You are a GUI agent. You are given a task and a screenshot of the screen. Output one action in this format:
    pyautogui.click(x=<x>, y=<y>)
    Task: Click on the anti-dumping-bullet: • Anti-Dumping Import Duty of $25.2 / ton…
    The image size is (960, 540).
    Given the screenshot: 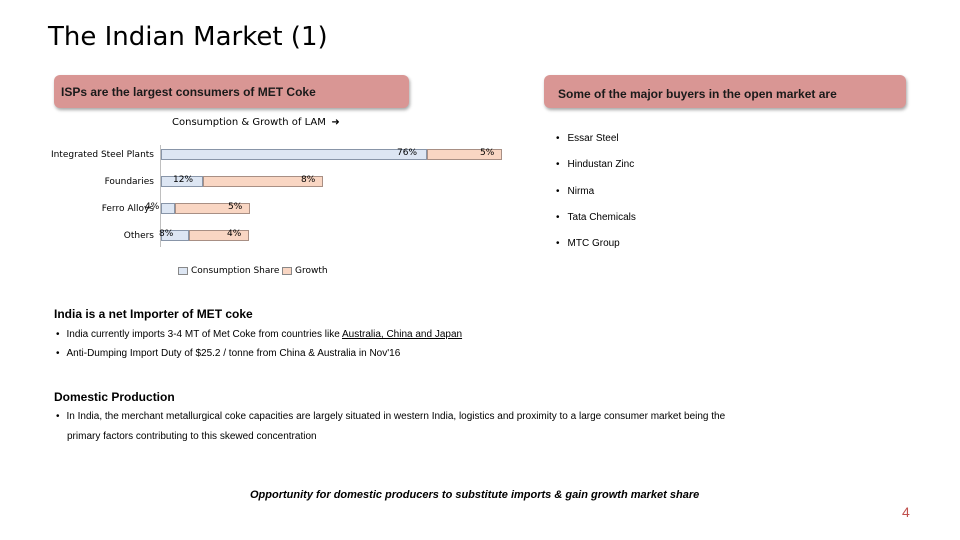 What is the action you would take?
    pyautogui.click(x=228, y=353)
    